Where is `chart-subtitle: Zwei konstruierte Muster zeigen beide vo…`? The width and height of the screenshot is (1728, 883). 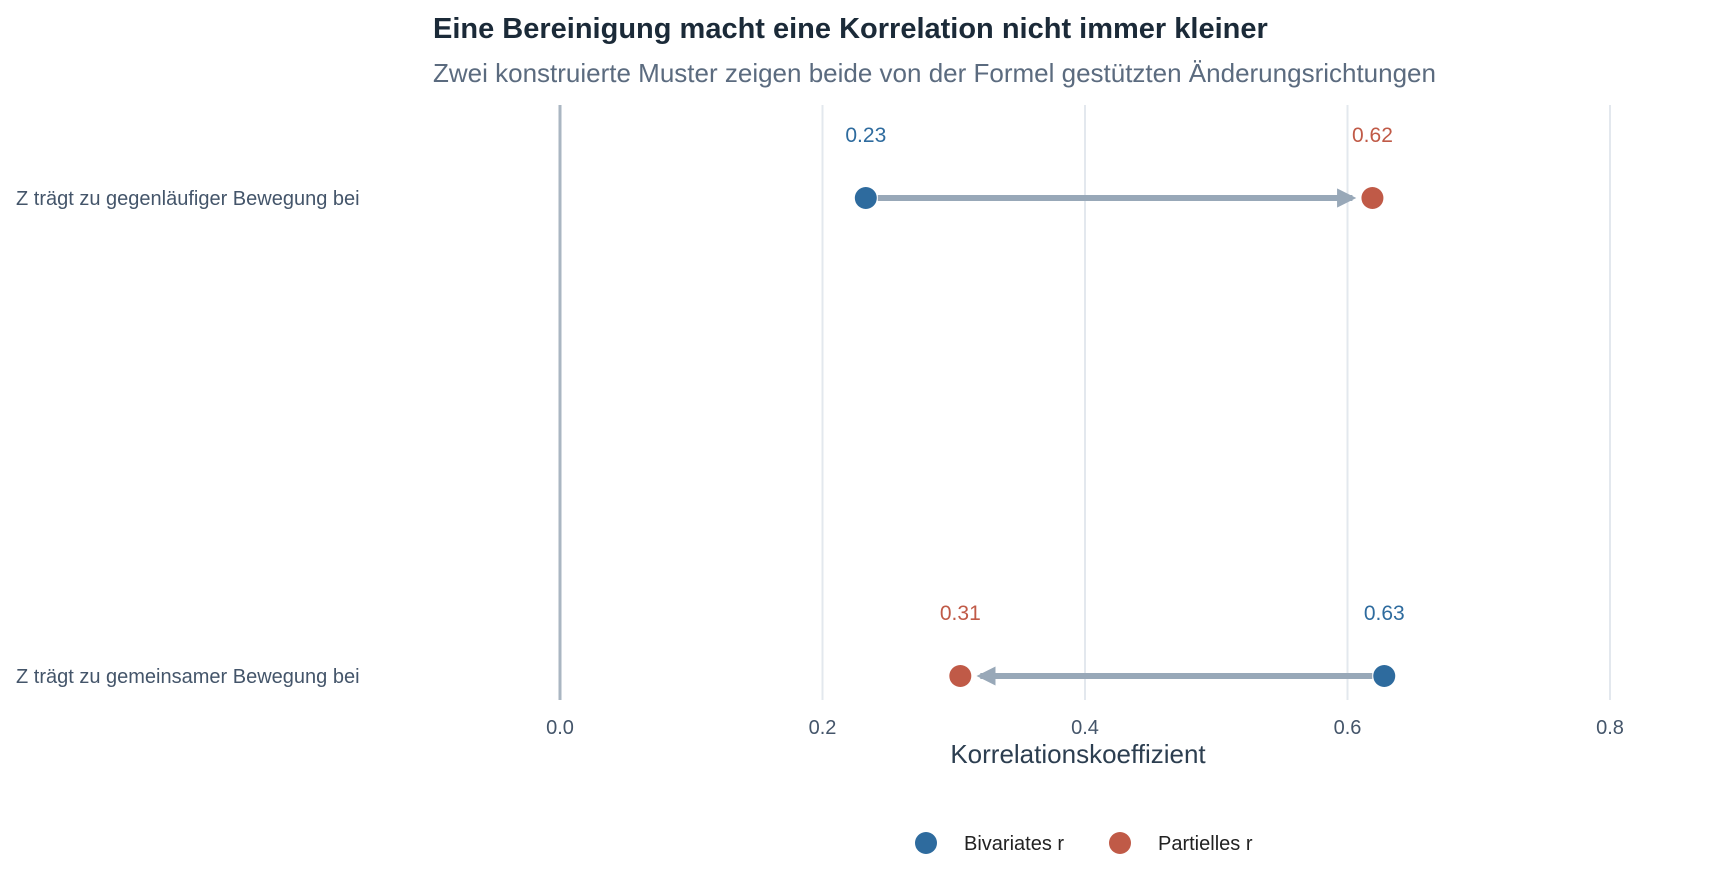 chart-subtitle: Zwei konstruierte Muster zeigen beide vo… is located at coordinates (934, 73).